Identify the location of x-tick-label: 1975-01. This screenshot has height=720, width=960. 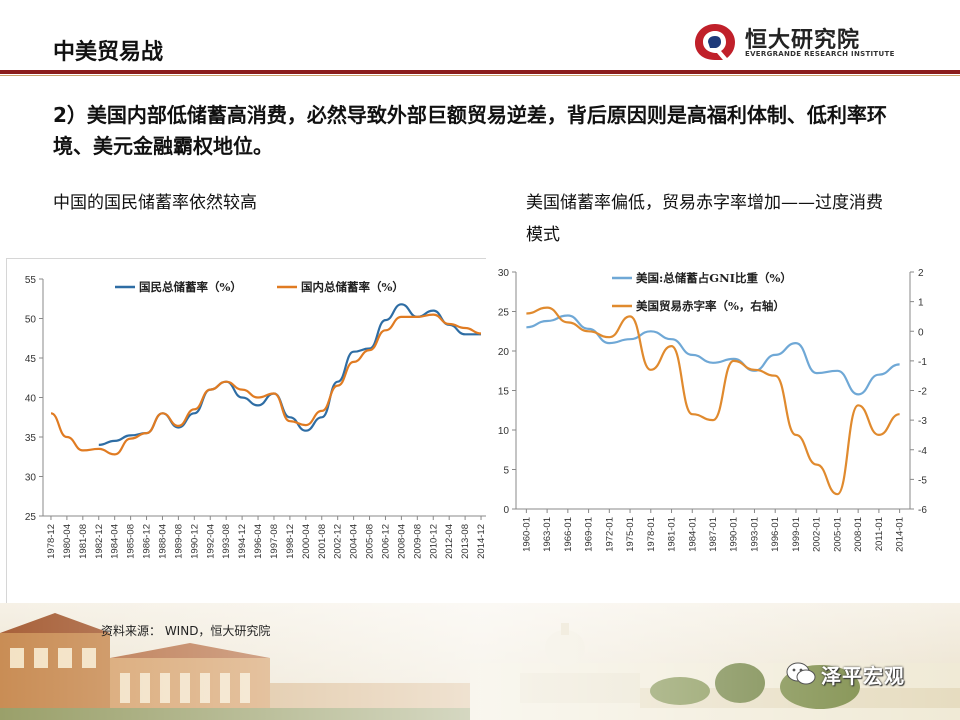
(630, 534).